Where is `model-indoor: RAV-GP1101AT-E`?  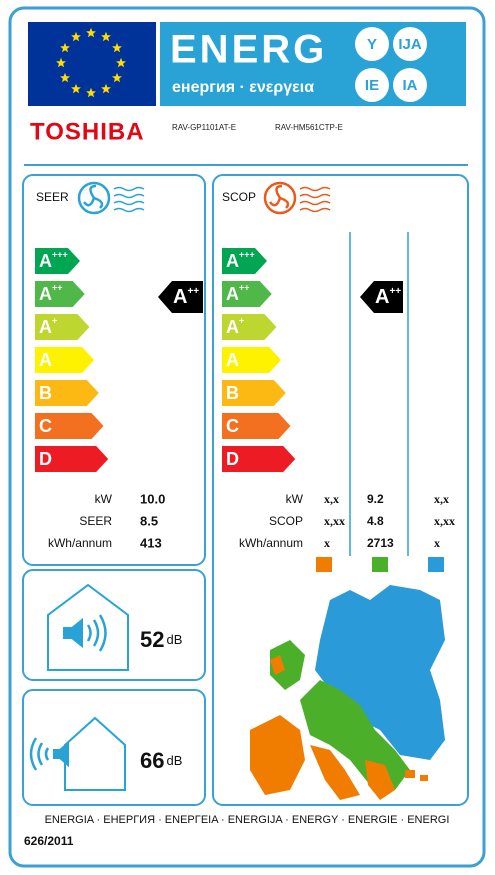 model-indoor: RAV-GP1101AT-E is located at coordinates (204, 127).